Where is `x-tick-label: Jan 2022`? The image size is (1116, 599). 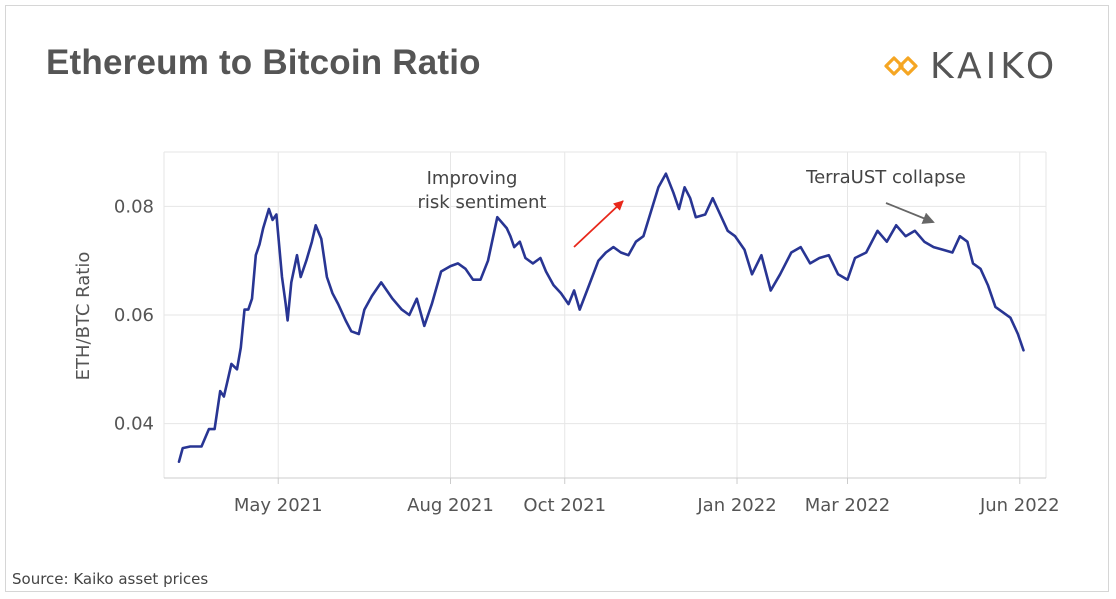 x-tick-label: Jan 2022 is located at coordinates (736, 505).